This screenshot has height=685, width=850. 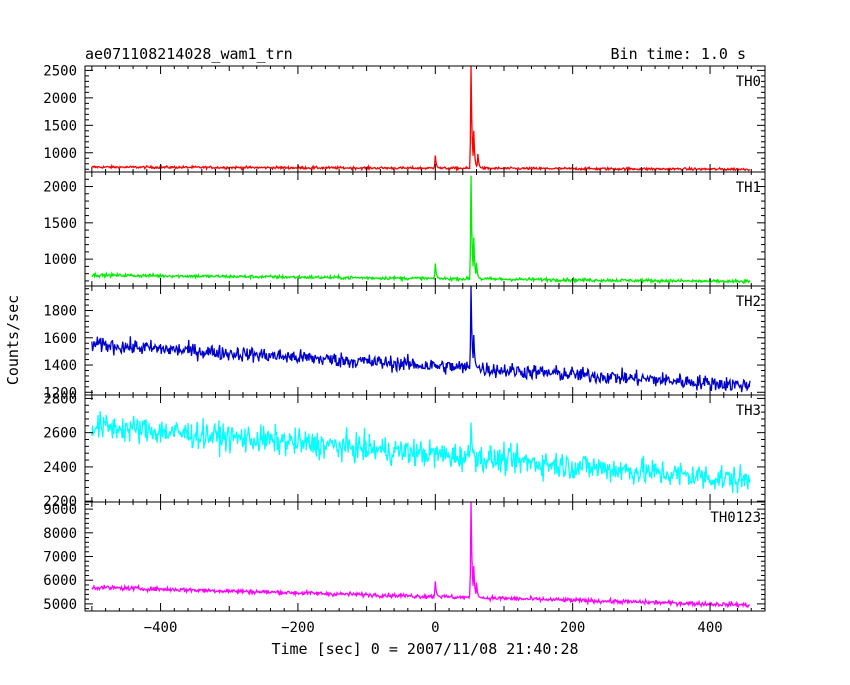 I want to click on panel-label-th0: TH0, so click(x=748, y=82).